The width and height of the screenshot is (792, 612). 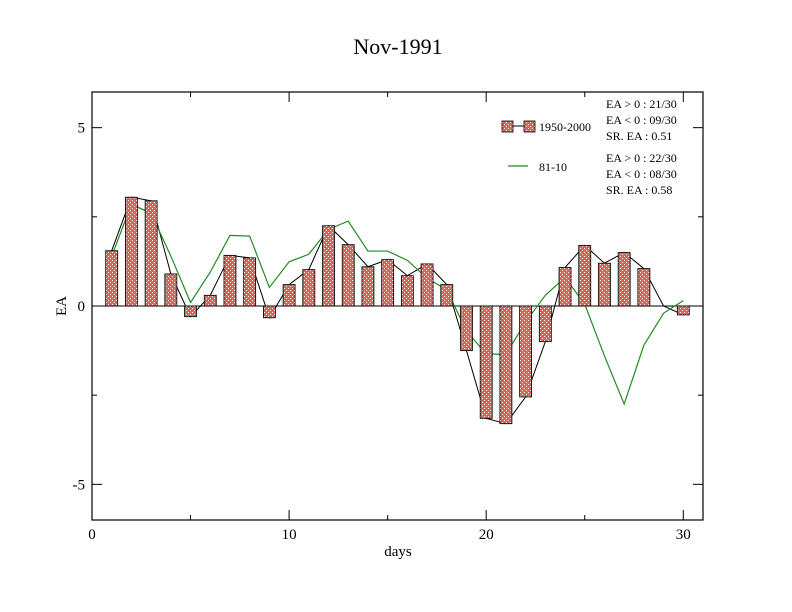 What do you see at coordinates (289, 535) in the screenshot?
I see `x-tick-label: 10` at bounding box center [289, 535].